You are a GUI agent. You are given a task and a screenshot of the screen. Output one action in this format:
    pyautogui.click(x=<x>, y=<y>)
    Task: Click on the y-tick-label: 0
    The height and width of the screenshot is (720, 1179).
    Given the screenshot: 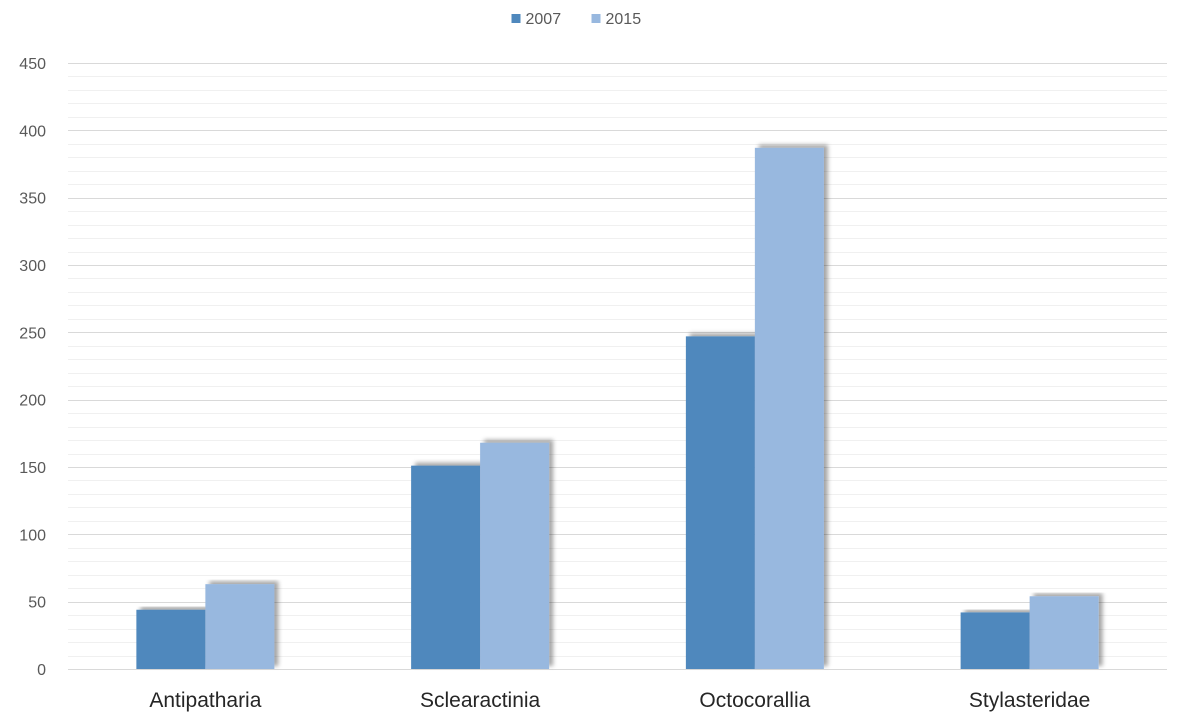 What is the action you would take?
    pyautogui.click(x=41, y=670)
    